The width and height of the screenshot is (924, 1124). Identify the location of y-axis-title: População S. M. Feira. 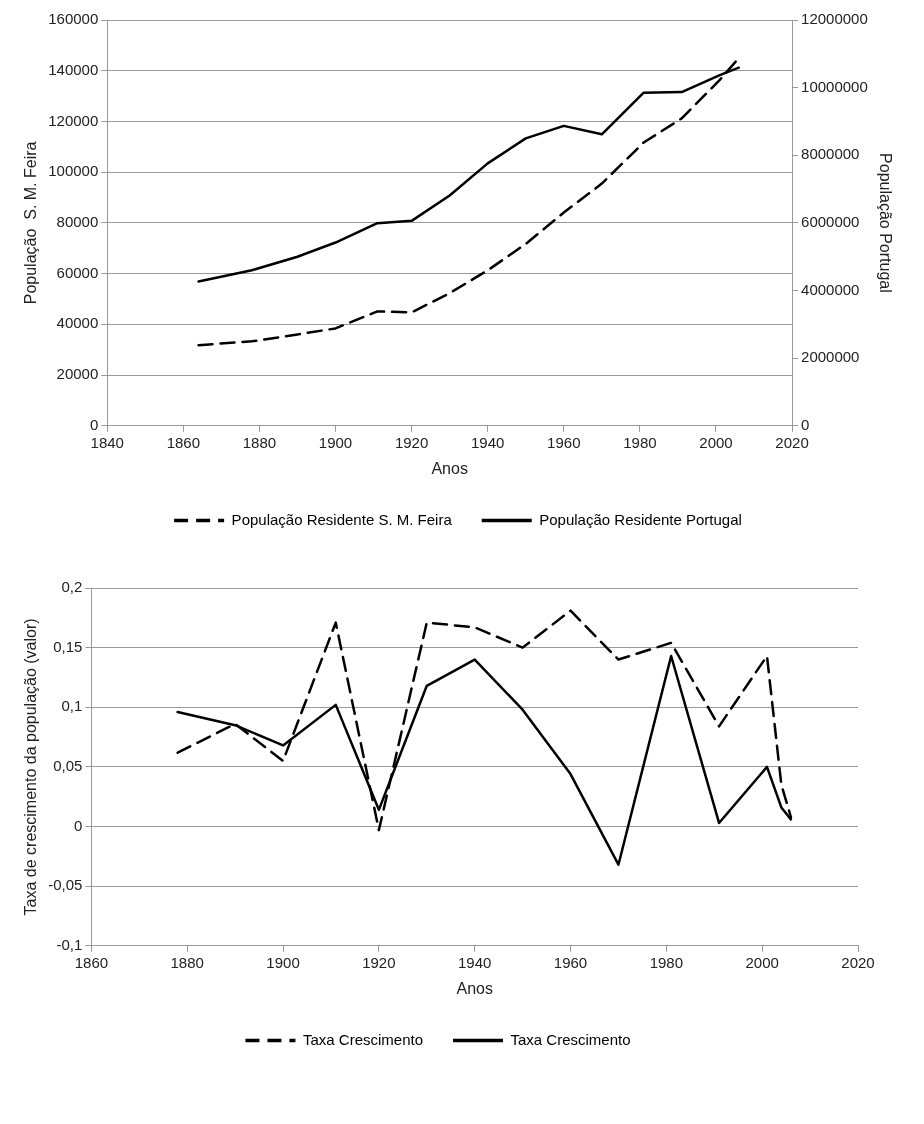
(31, 223).